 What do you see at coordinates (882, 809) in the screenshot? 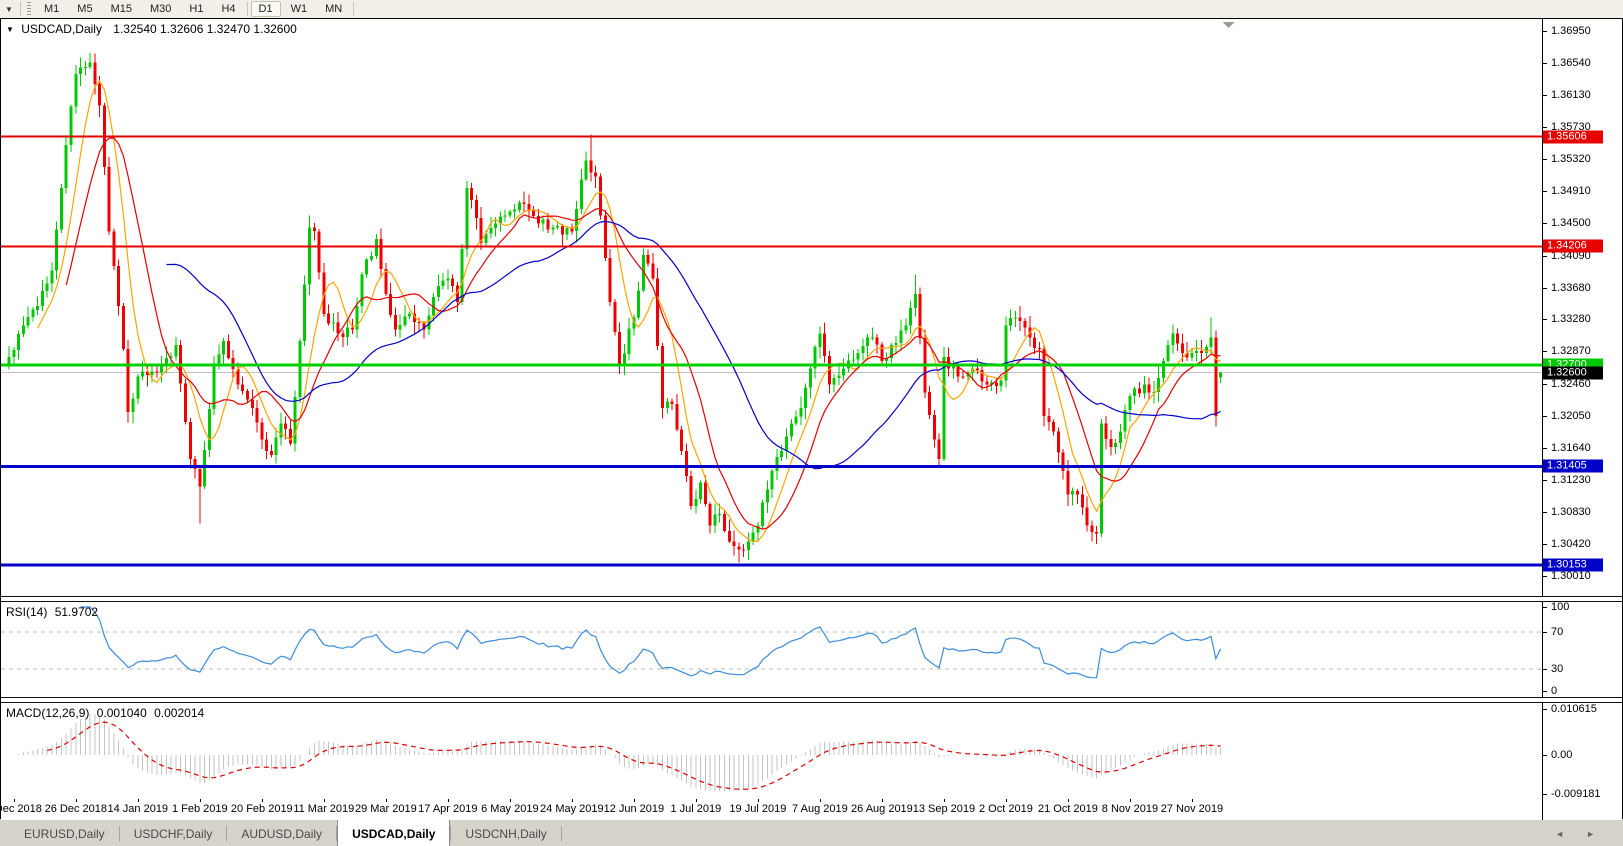
I see `date-label: 26 Aug 2019` at bounding box center [882, 809].